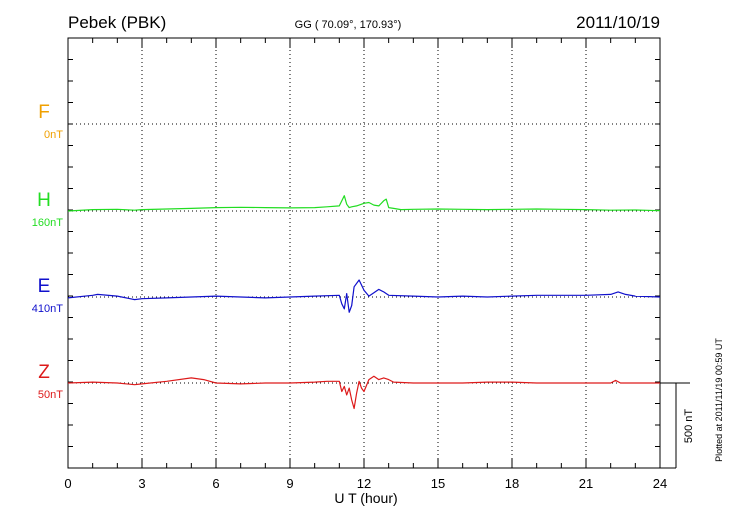 This screenshot has width=730, height=520. I want to click on series-offset-f: 0nT, so click(53, 135).